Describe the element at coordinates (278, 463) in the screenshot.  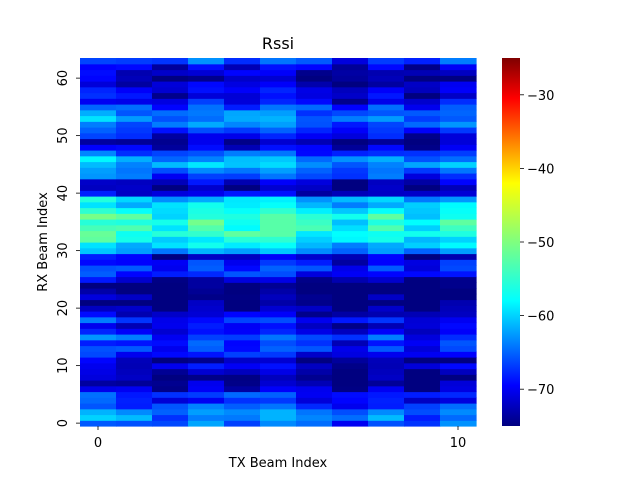
I see `x-axis-label: TX Beam Index` at that location.